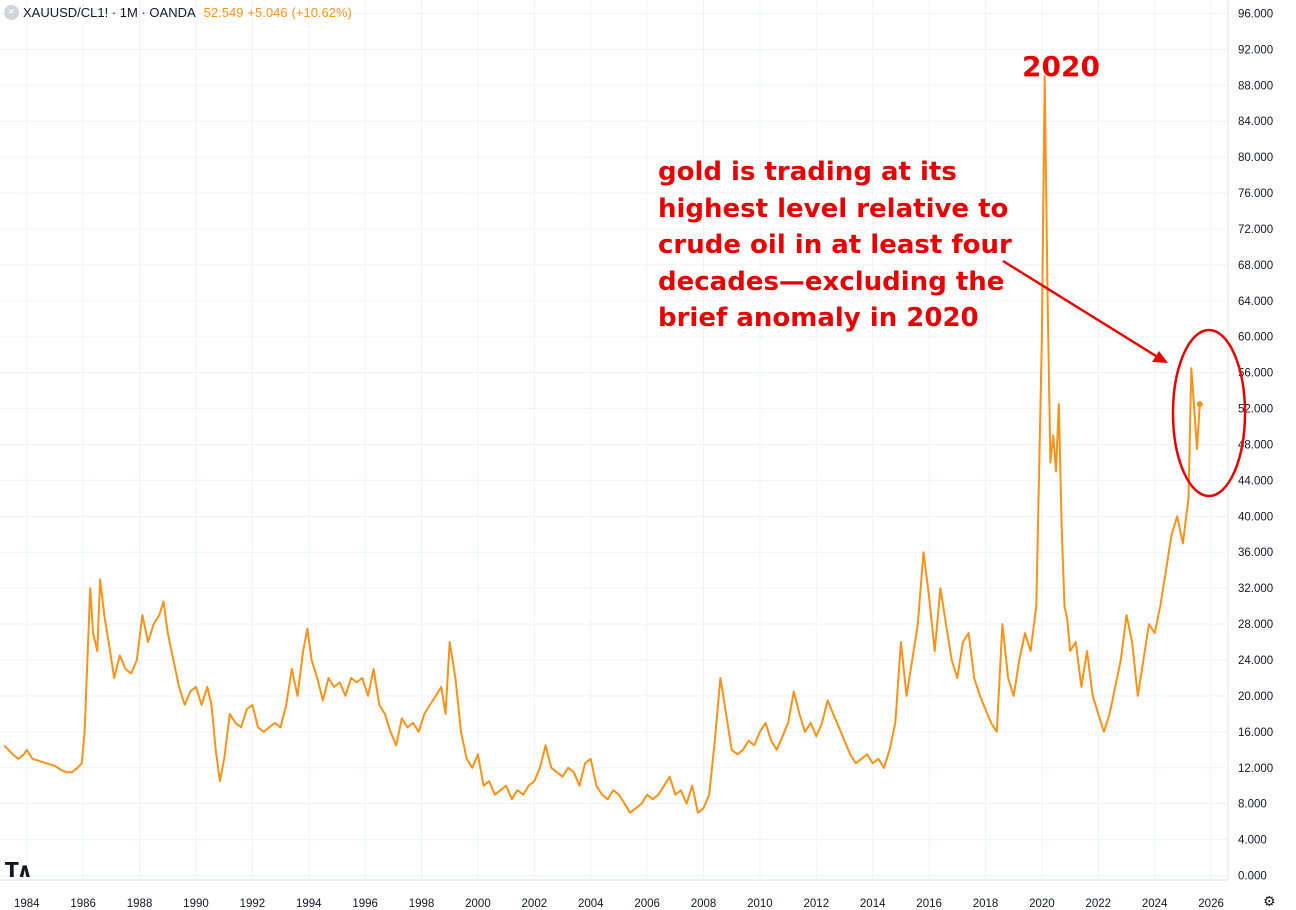  What do you see at coordinates (1160, 357) in the screenshot?
I see `annotation-arrow-head` at bounding box center [1160, 357].